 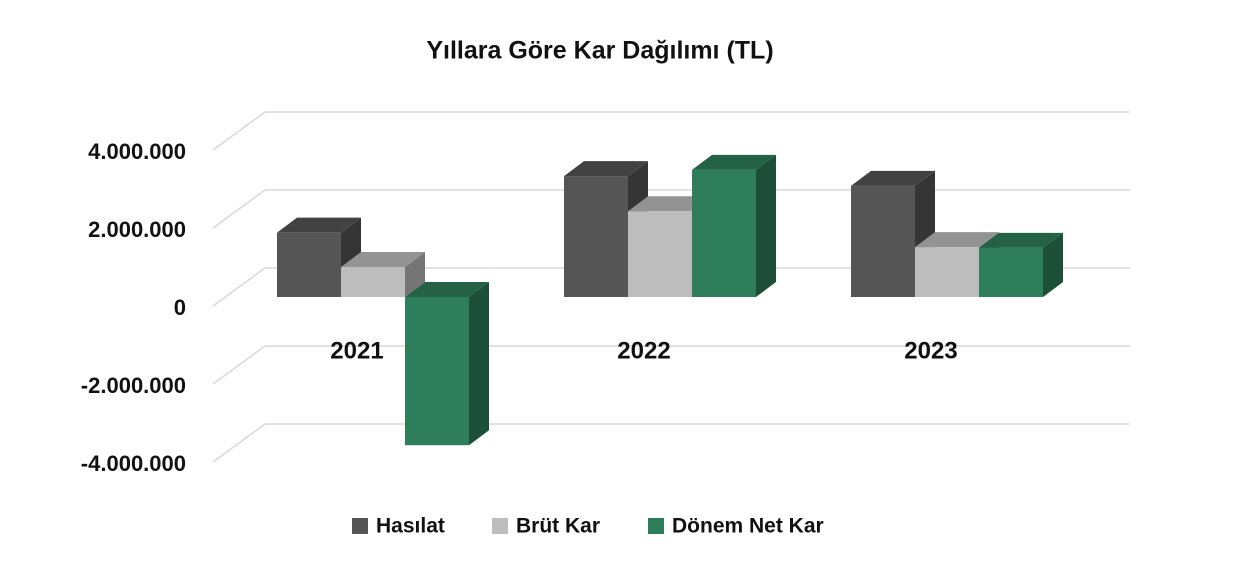 I want to click on chart-title: Yıllara Göre Kar Dağılımı (TL), so click(x=599, y=51).